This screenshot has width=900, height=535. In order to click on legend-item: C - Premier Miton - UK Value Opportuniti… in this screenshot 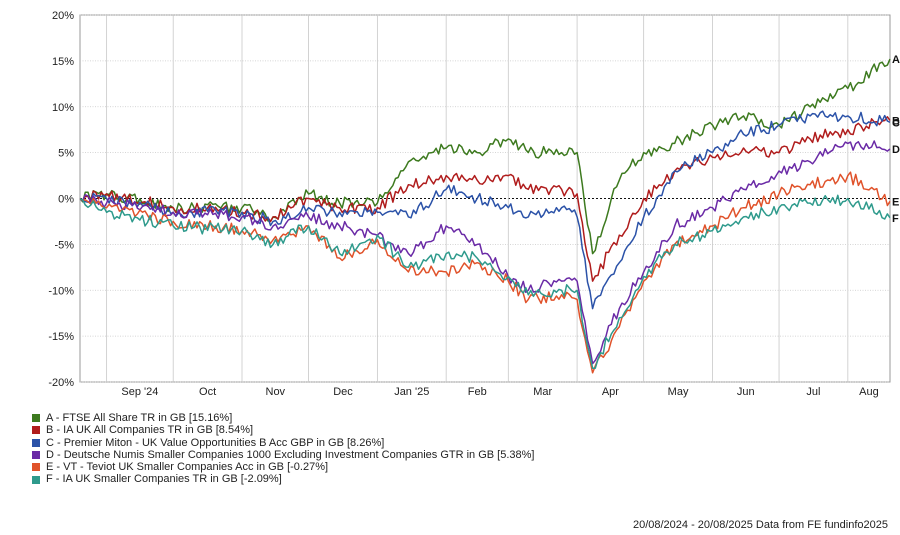, I will do `click(283, 443)`.